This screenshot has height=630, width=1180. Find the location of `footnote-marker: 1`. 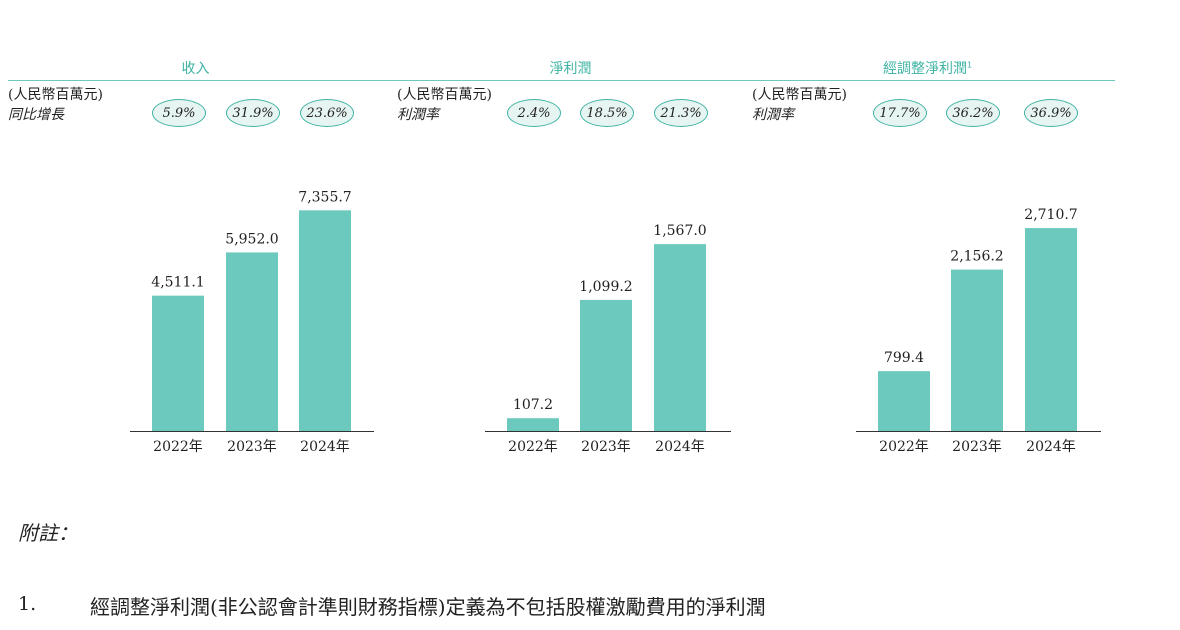

footnote-marker: 1 is located at coordinates (969, 65).